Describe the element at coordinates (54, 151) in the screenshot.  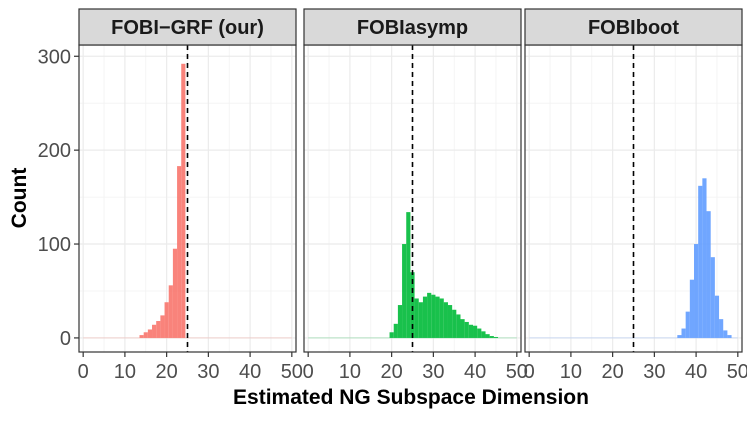
I see `y-tick-label: 200` at that location.